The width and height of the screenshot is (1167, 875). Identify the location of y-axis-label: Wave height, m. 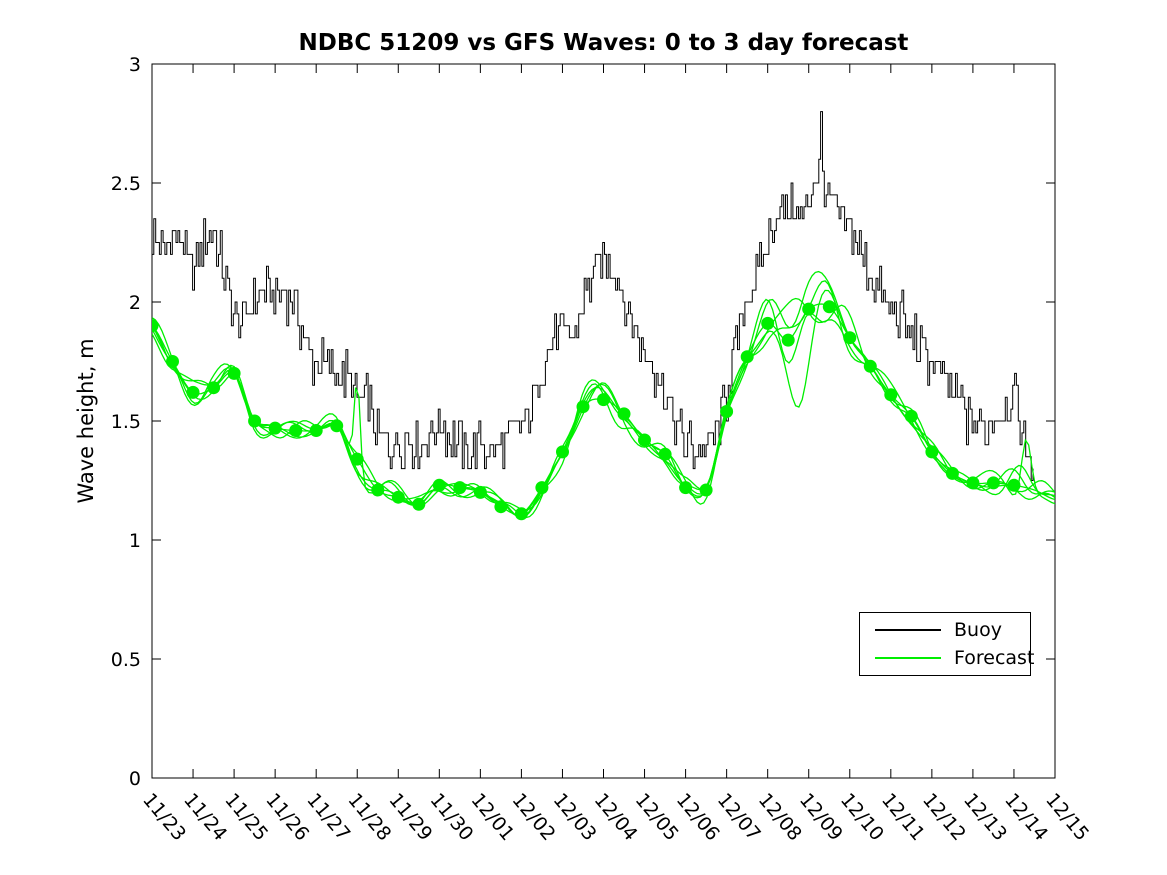
(86, 421).